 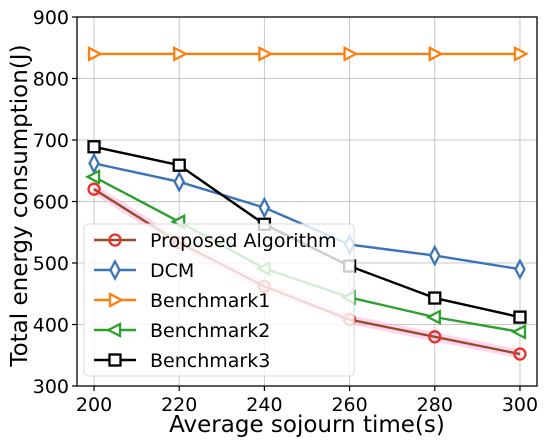 What do you see at coordinates (210, 331) in the screenshot?
I see `legend-label: Benchmark2` at bounding box center [210, 331].